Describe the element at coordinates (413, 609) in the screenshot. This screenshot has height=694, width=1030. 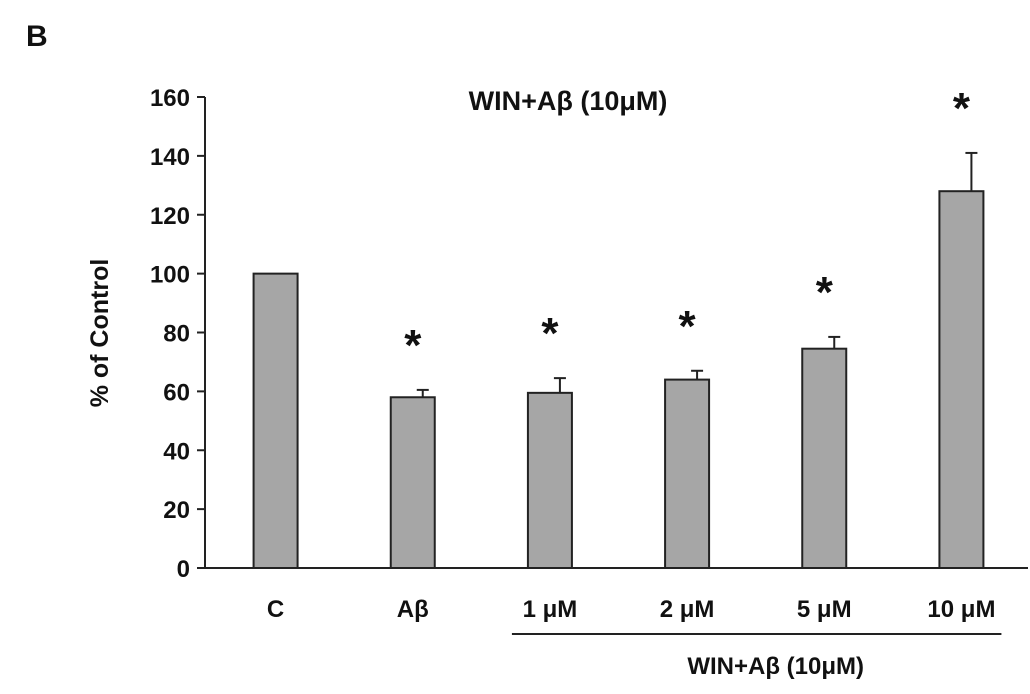
I see `x-tick-label: Aβ` at that location.